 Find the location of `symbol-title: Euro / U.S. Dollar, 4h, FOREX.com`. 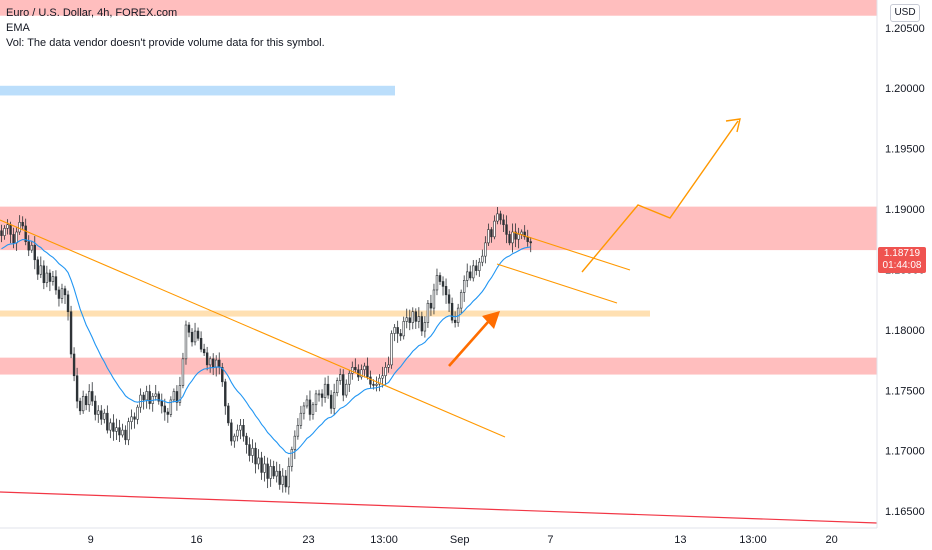

symbol-title: Euro / U.S. Dollar, 4h, FOREX.com is located at coordinates (92, 13).